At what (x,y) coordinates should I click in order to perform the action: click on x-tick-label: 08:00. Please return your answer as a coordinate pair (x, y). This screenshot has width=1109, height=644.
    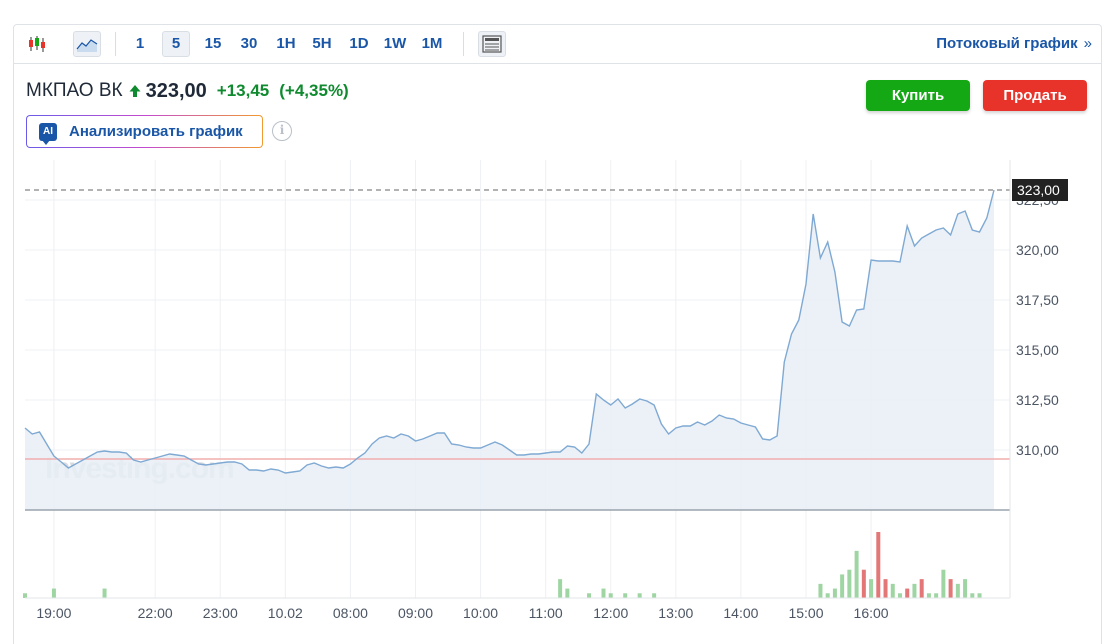
    Looking at the image, I should click on (350, 613).